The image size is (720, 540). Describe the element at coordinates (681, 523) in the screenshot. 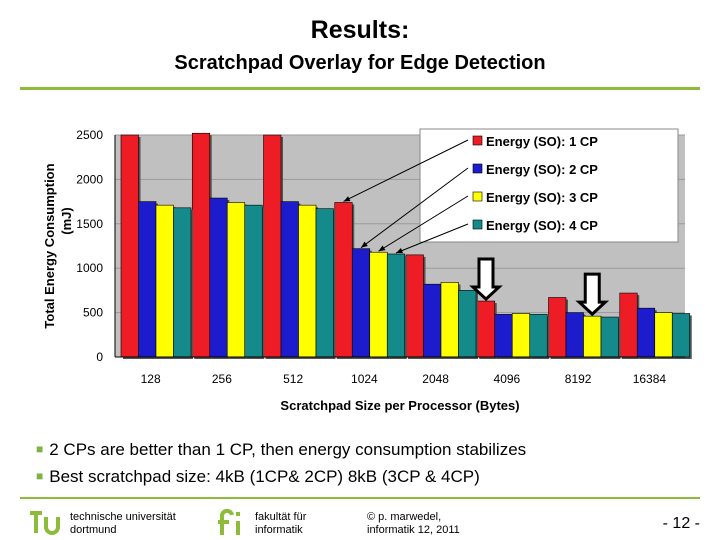

I see `page-number: - 12 -` at that location.